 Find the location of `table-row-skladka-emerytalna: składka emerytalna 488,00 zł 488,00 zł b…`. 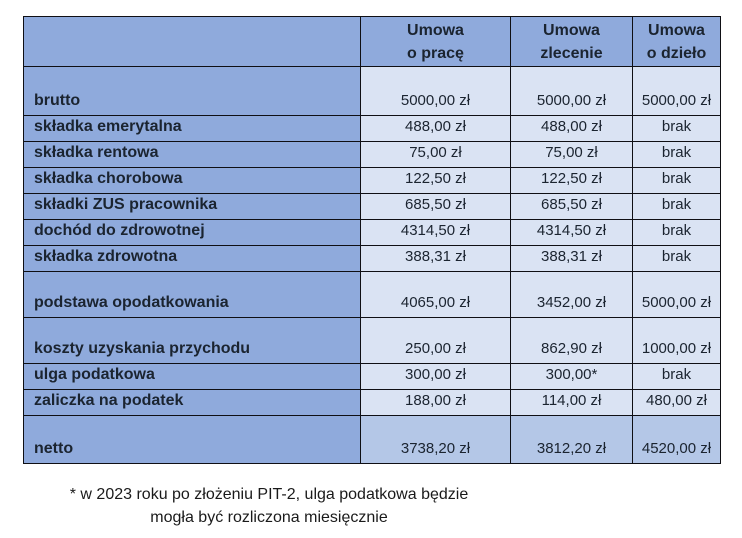

table-row-skladka-emerytalna: składka emerytalna 488,00 zł 488,00 zł b… is located at coordinates (372, 128).